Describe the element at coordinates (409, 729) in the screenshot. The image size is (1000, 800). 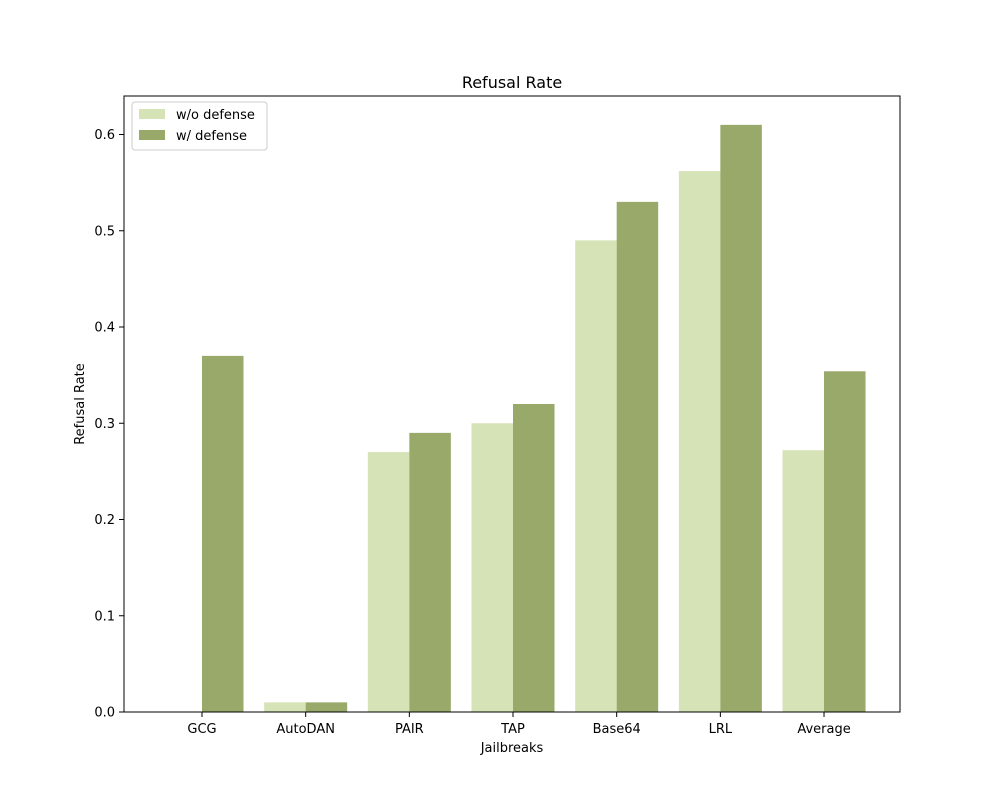
I see `x-tick-label: PAIR` at that location.